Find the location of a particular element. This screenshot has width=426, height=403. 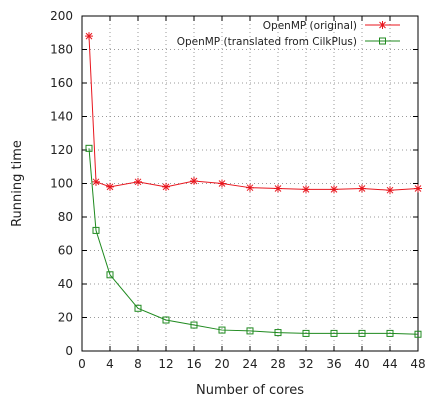

legend-entry-1: OpenMP (original) is located at coordinates (331, 26).